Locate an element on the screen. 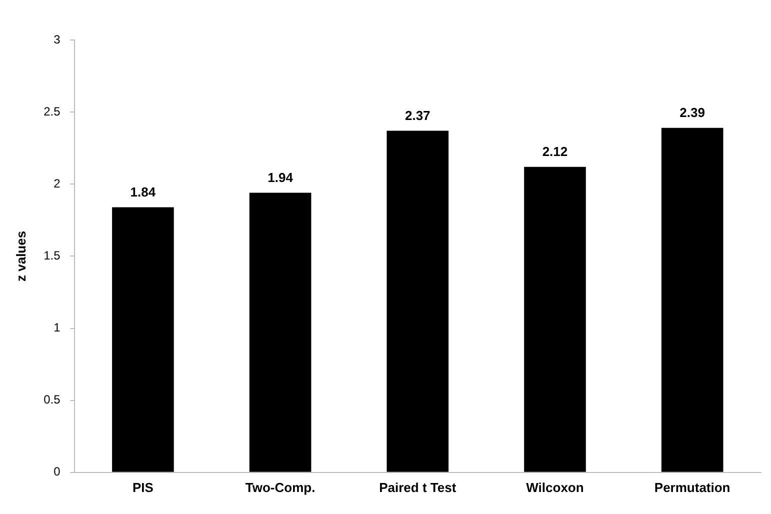  y-tick-label: 2 is located at coordinates (57, 183).